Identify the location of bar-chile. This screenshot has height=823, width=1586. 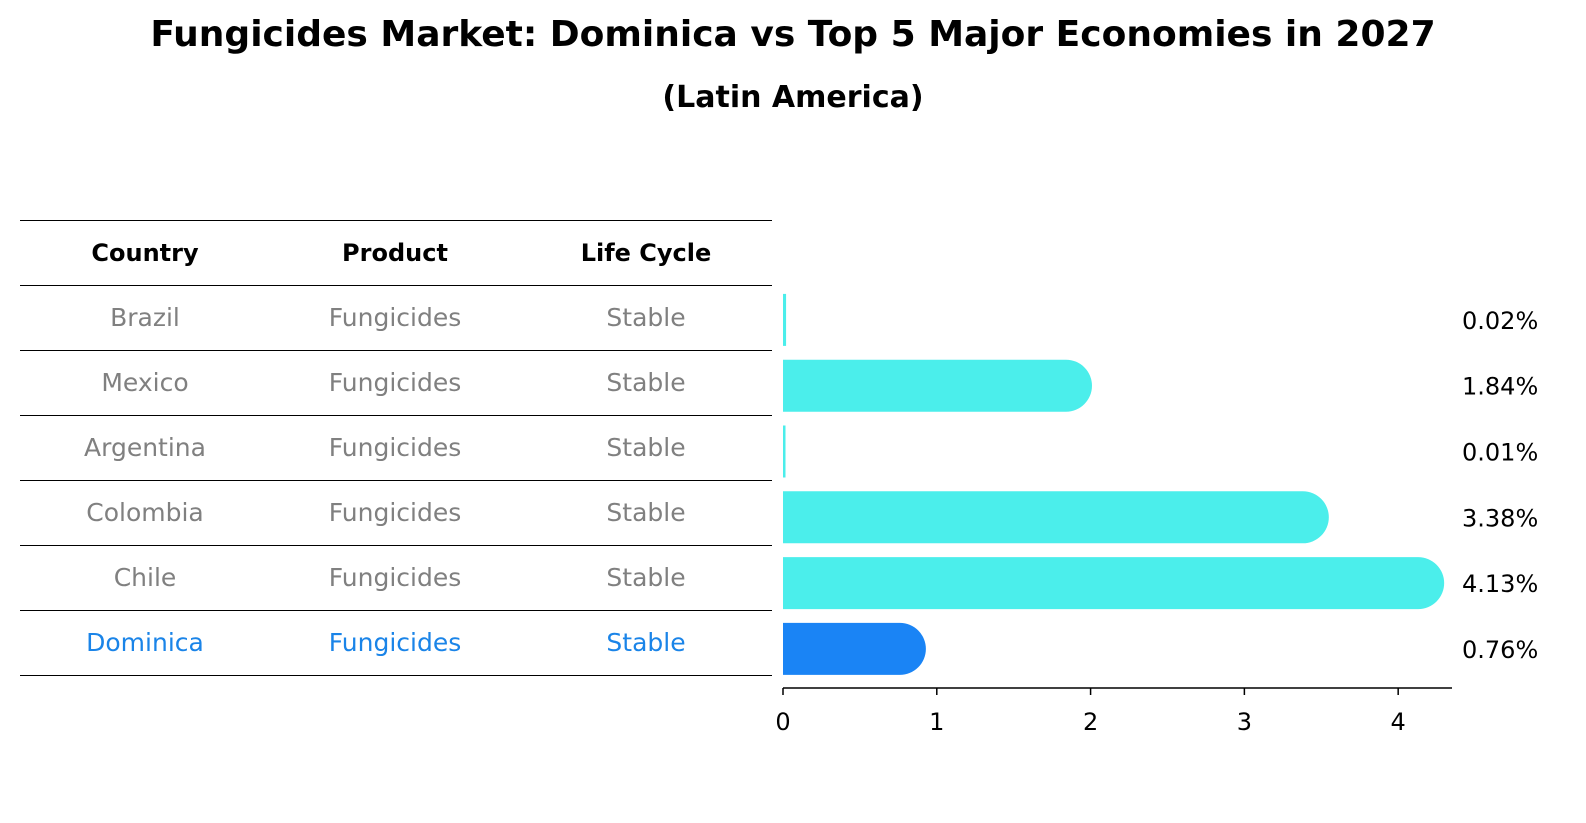
(1114, 583).